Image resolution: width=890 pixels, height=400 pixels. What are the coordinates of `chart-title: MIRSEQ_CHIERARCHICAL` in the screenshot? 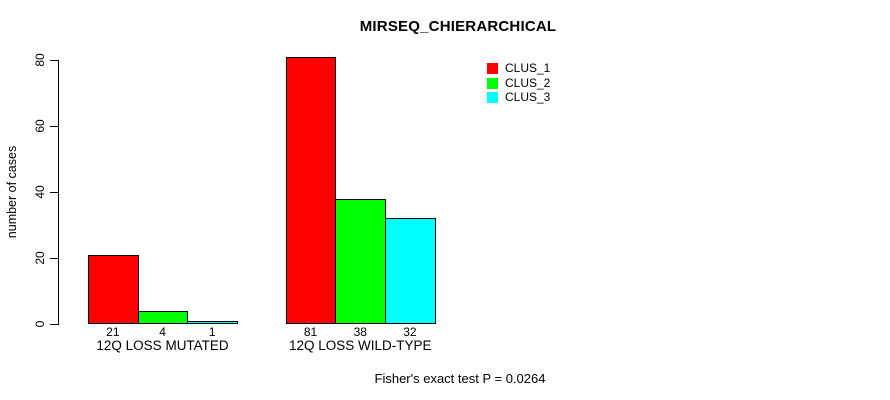 It's located at (458, 26).